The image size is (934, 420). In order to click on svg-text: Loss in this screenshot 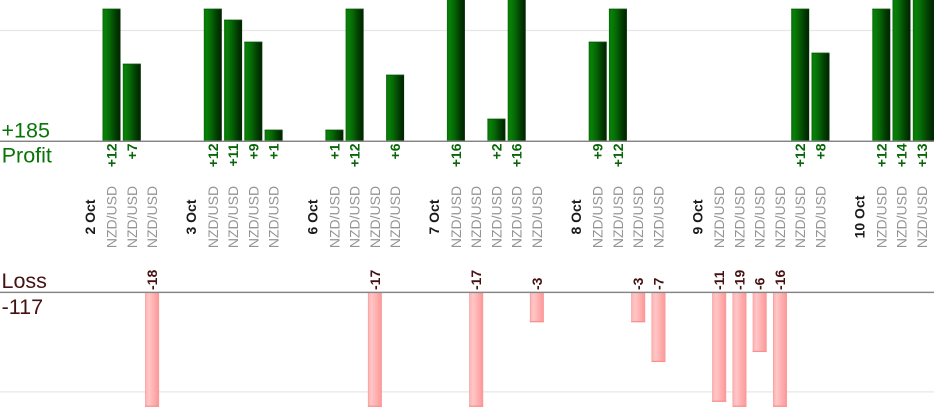, I will do `click(24, 281)`.